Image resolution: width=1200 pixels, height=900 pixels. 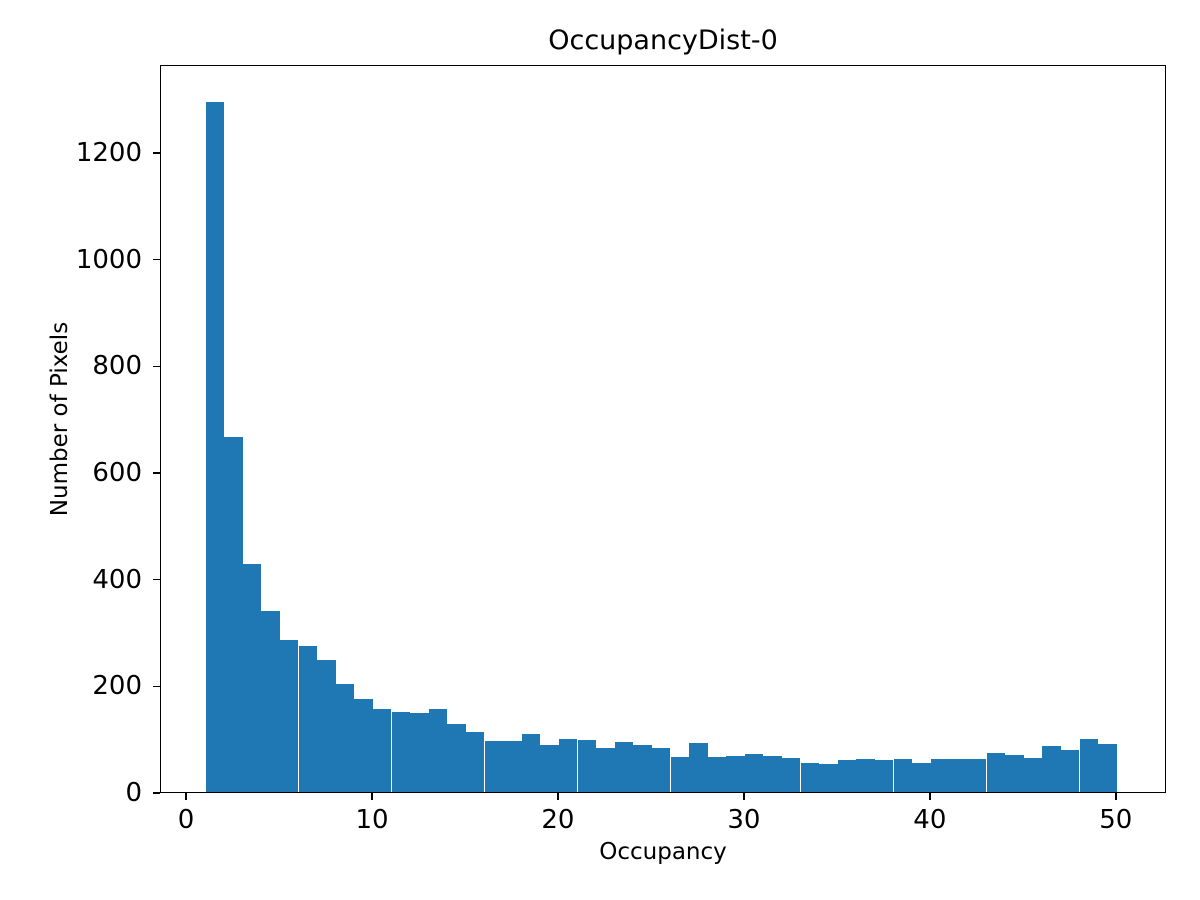 What do you see at coordinates (372, 820) in the screenshot?
I see `x-tick-label: 10` at bounding box center [372, 820].